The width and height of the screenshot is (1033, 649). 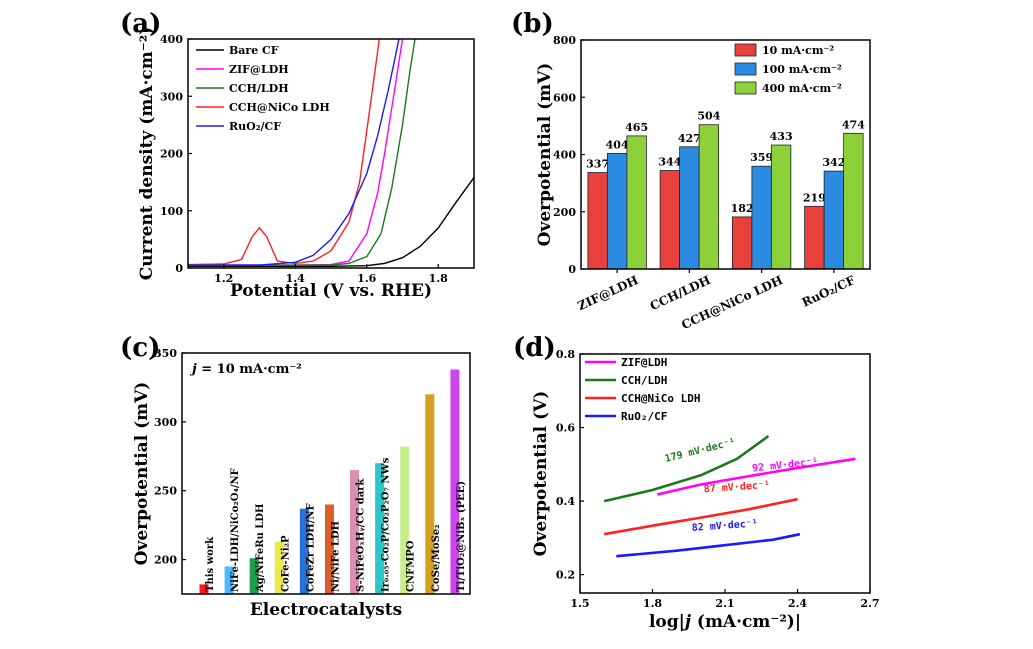 I want to click on bar-category-label: Ti/TiO₂@NiBₓ (PEE), so click(x=461, y=536).